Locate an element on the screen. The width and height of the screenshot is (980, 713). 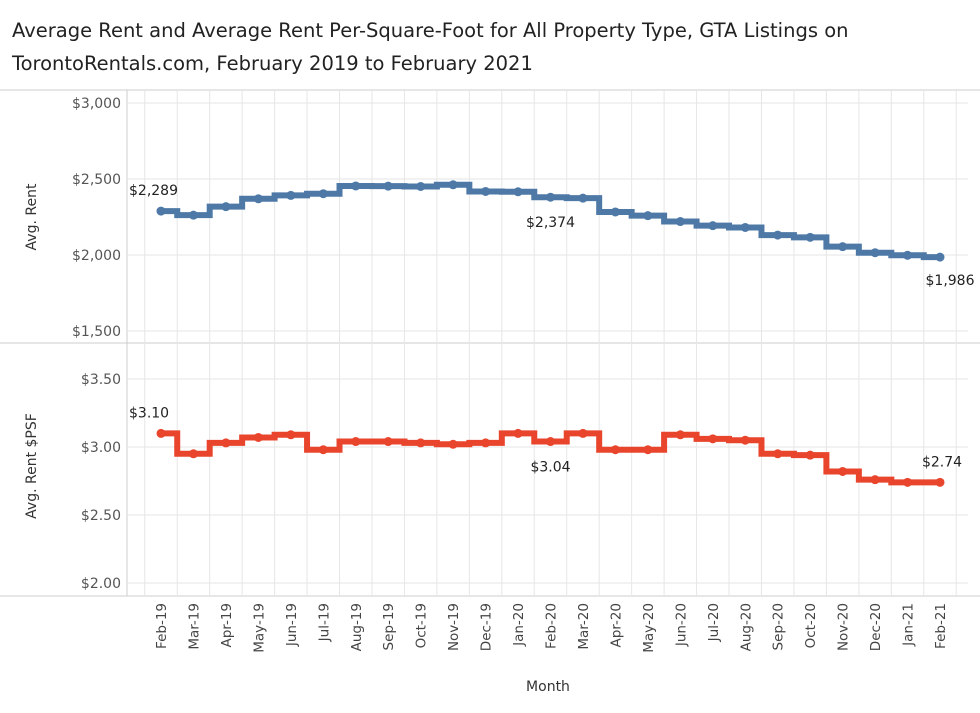
y-tick-label: $2.00 is located at coordinates (101, 584).